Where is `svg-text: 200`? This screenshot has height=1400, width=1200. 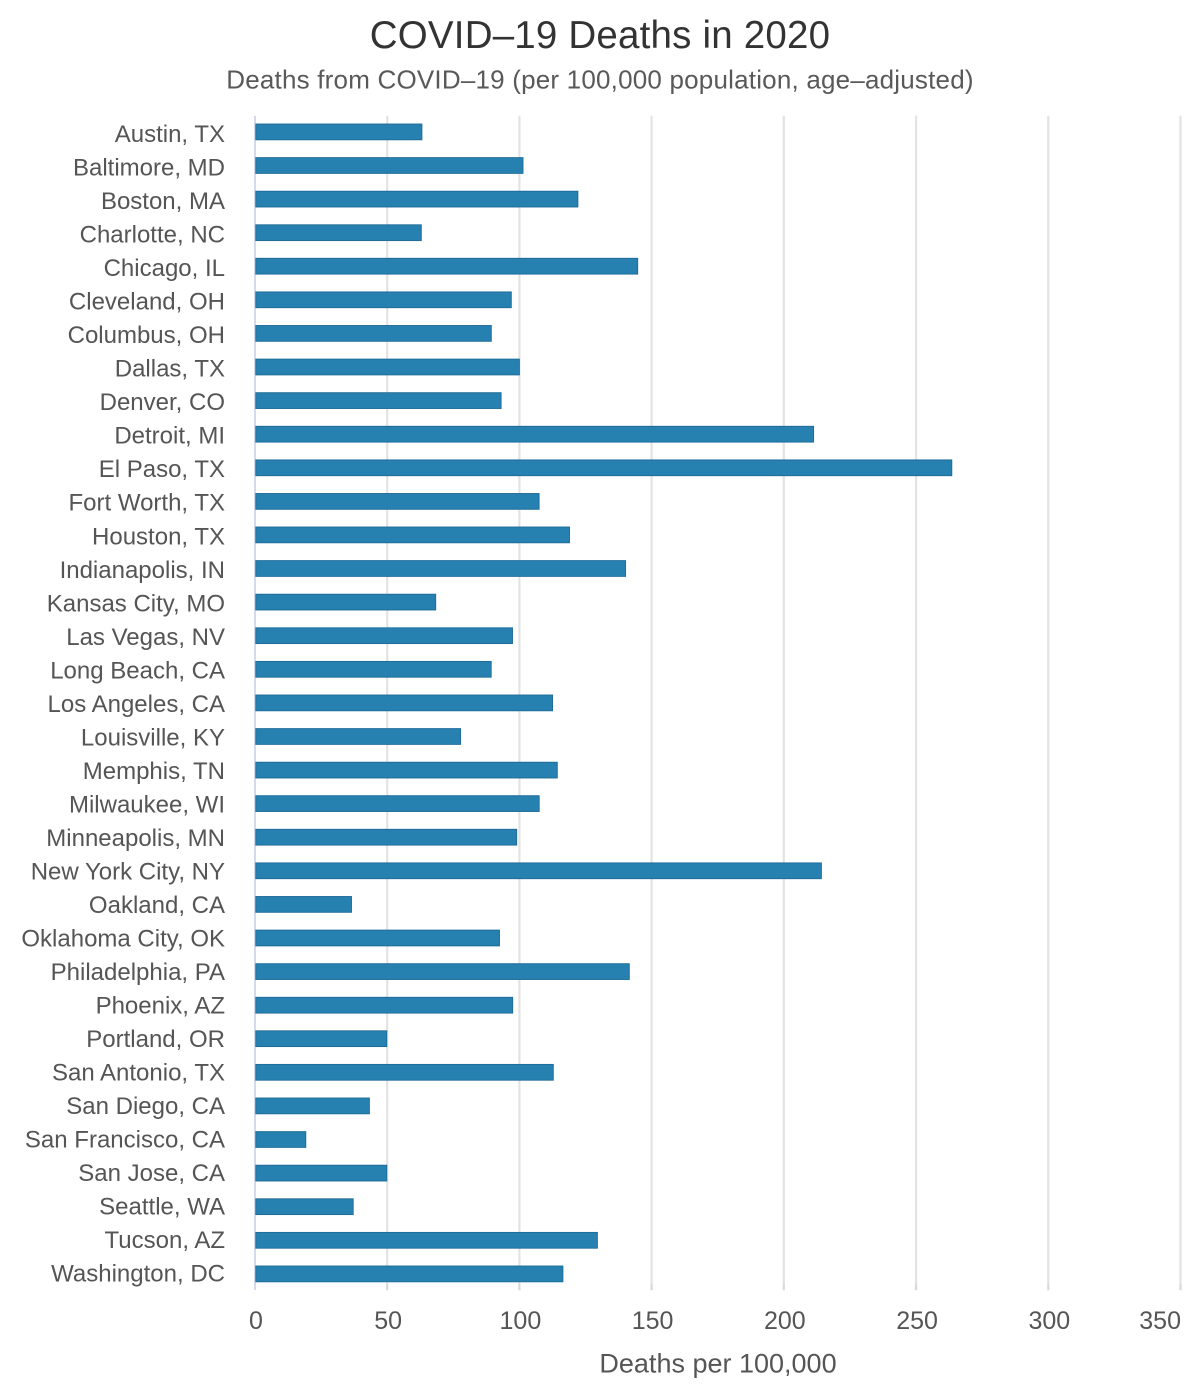 svg-text: 200 is located at coordinates (785, 1321).